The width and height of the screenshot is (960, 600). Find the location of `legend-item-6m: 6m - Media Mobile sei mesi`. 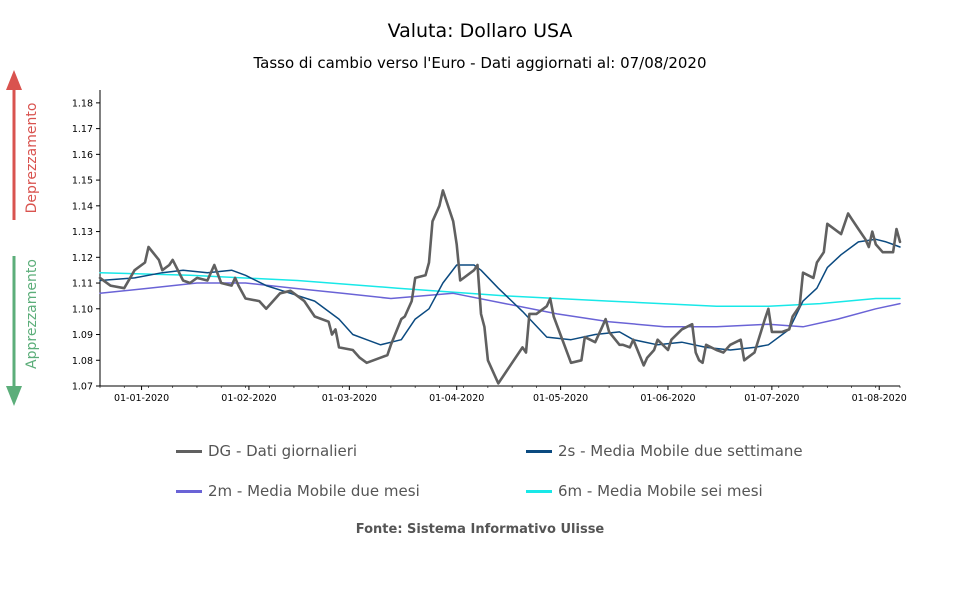

legend-item-6m: 6m - Media Mobile sei mesi is located at coordinates (644, 491).